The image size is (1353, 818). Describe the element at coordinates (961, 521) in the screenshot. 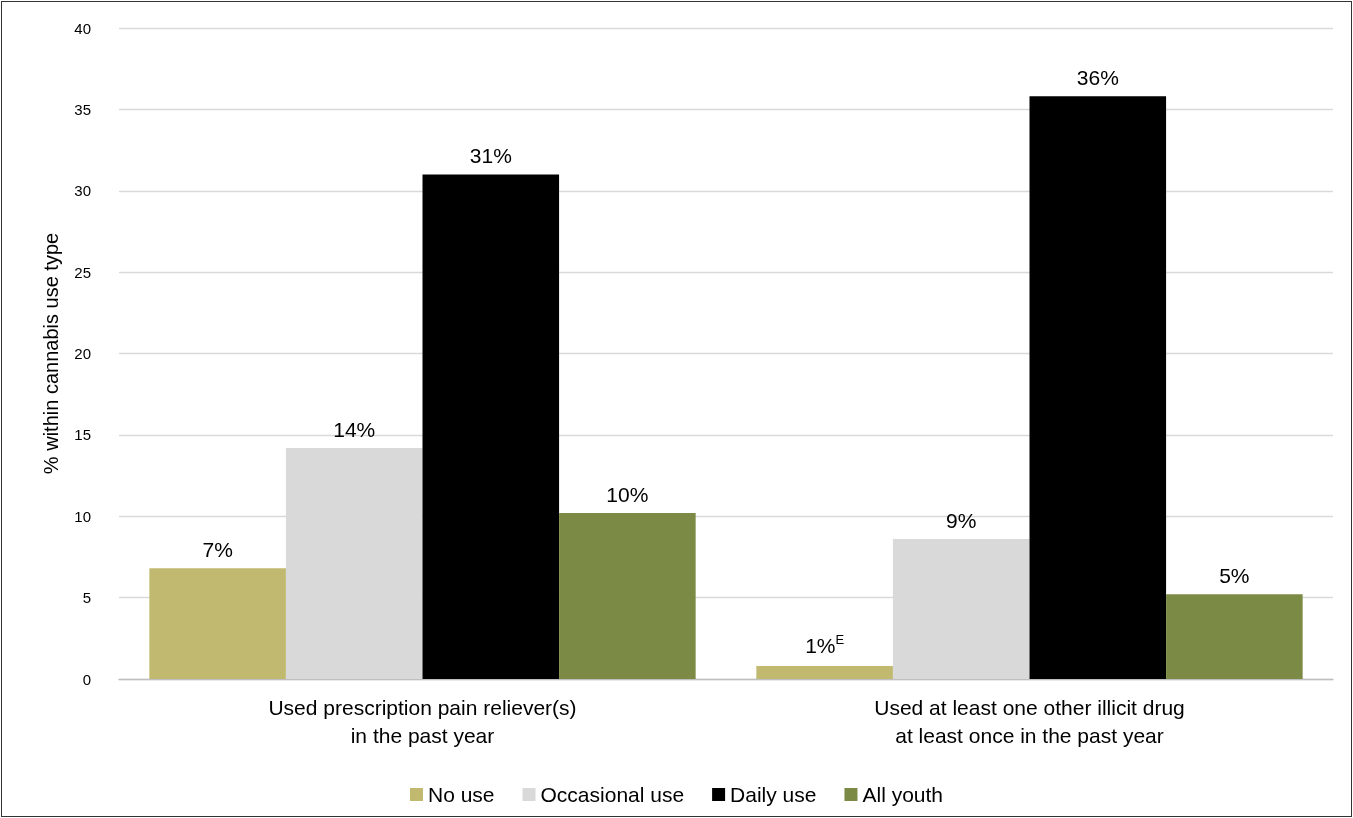

I see `data-label: 9%` at that location.